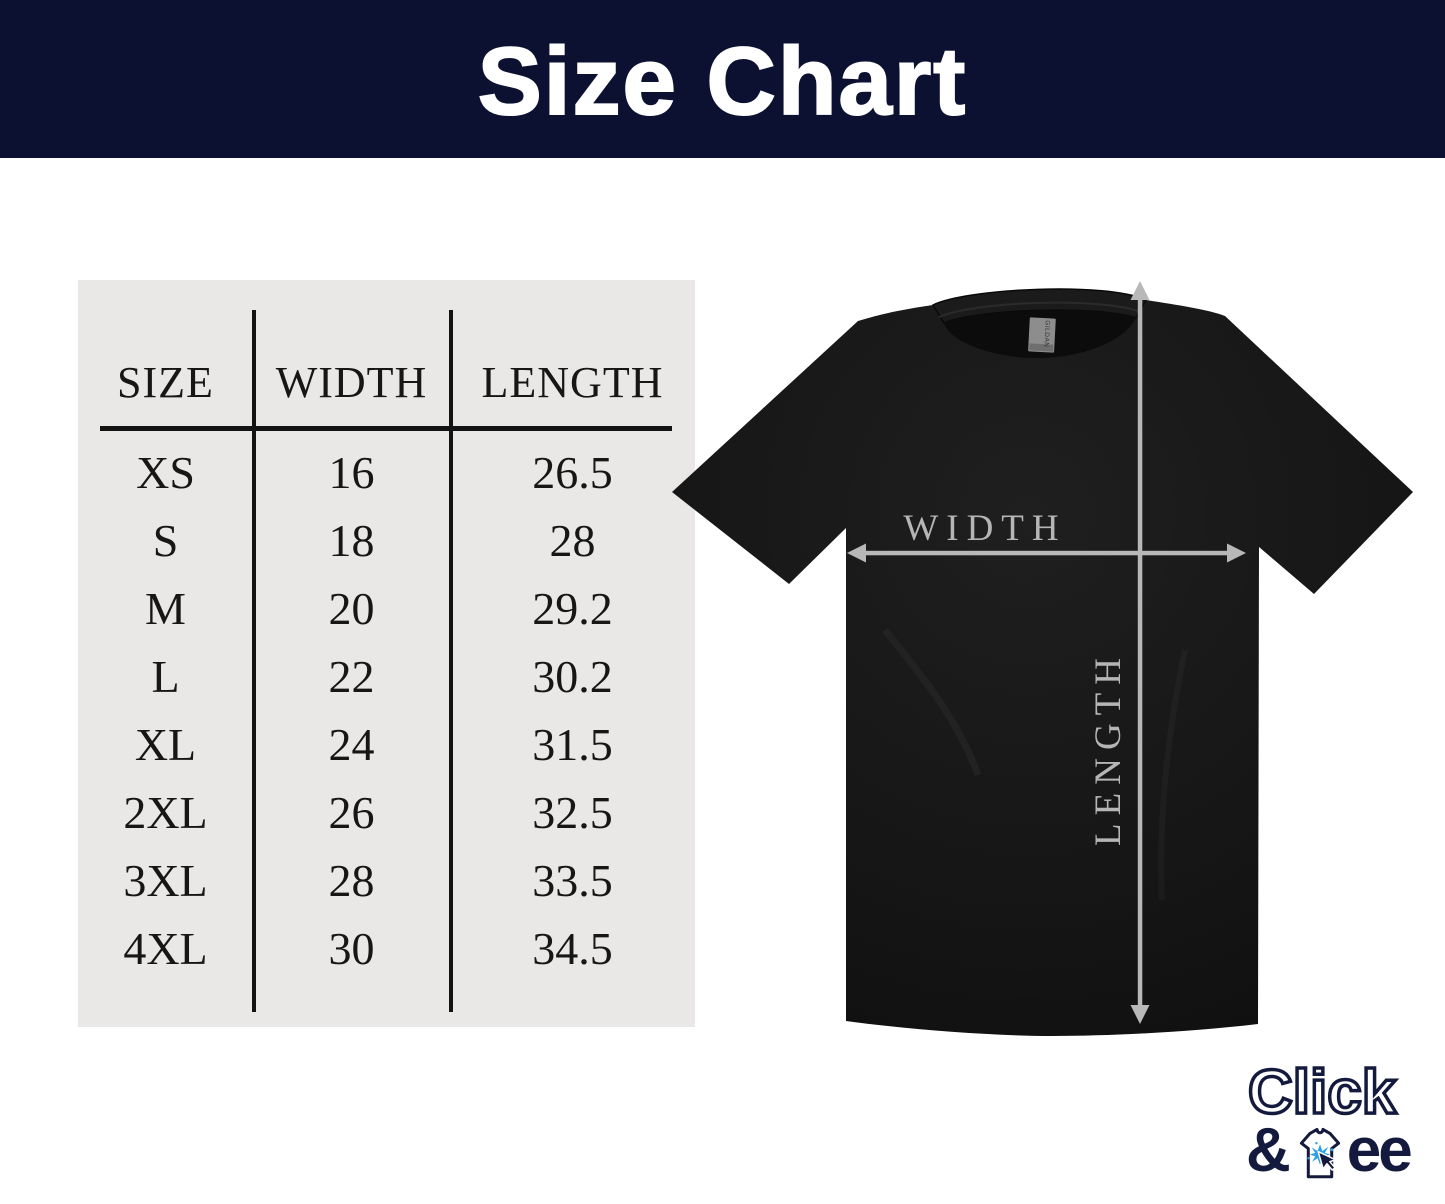 Image resolution: width=1445 pixels, height=1204 pixels. Describe the element at coordinates (386, 428) in the screenshot. I see `header-rule` at that location.